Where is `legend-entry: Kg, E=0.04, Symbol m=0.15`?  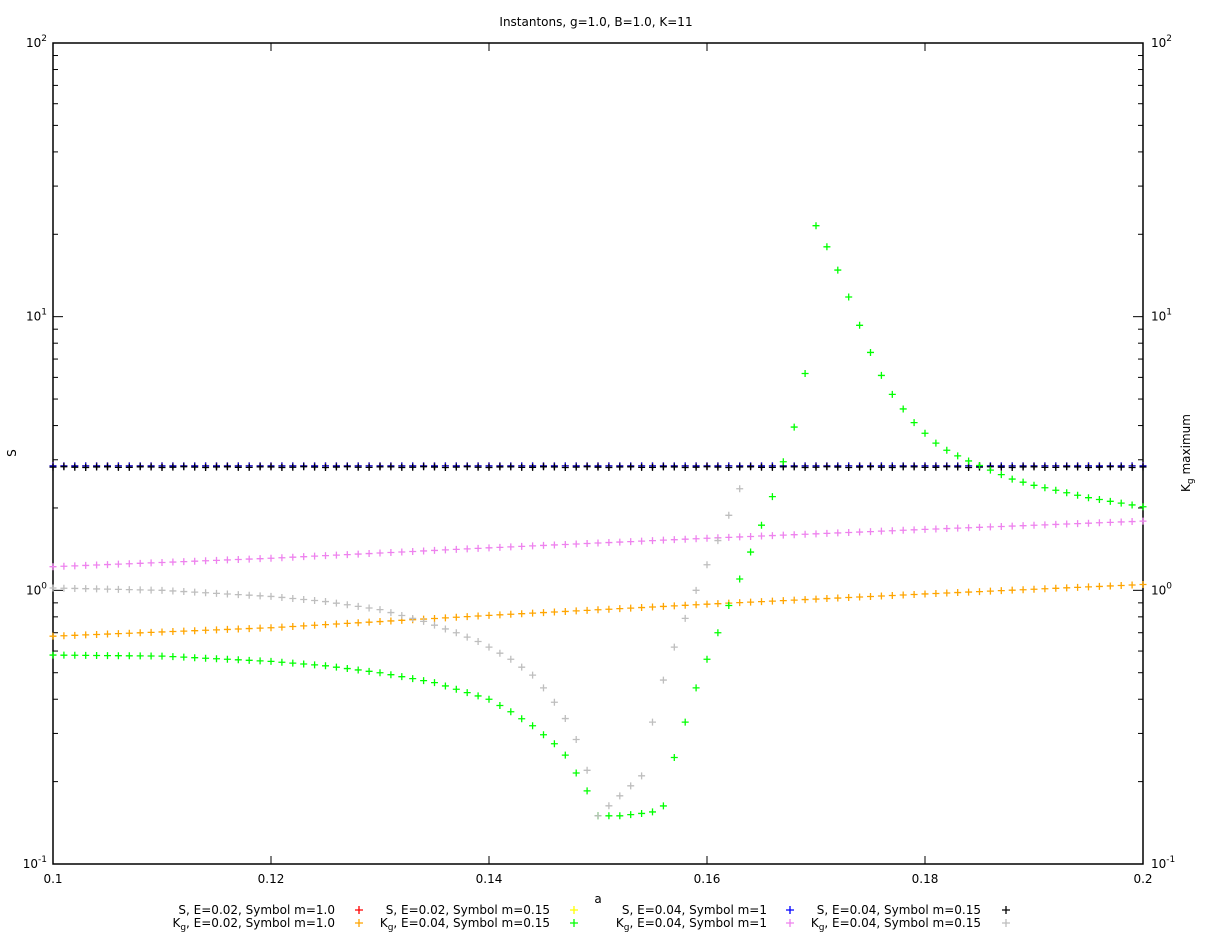
legend-entry: Kg, E=0.04, Symbol m=0.15 is located at coordinates (910, 924).